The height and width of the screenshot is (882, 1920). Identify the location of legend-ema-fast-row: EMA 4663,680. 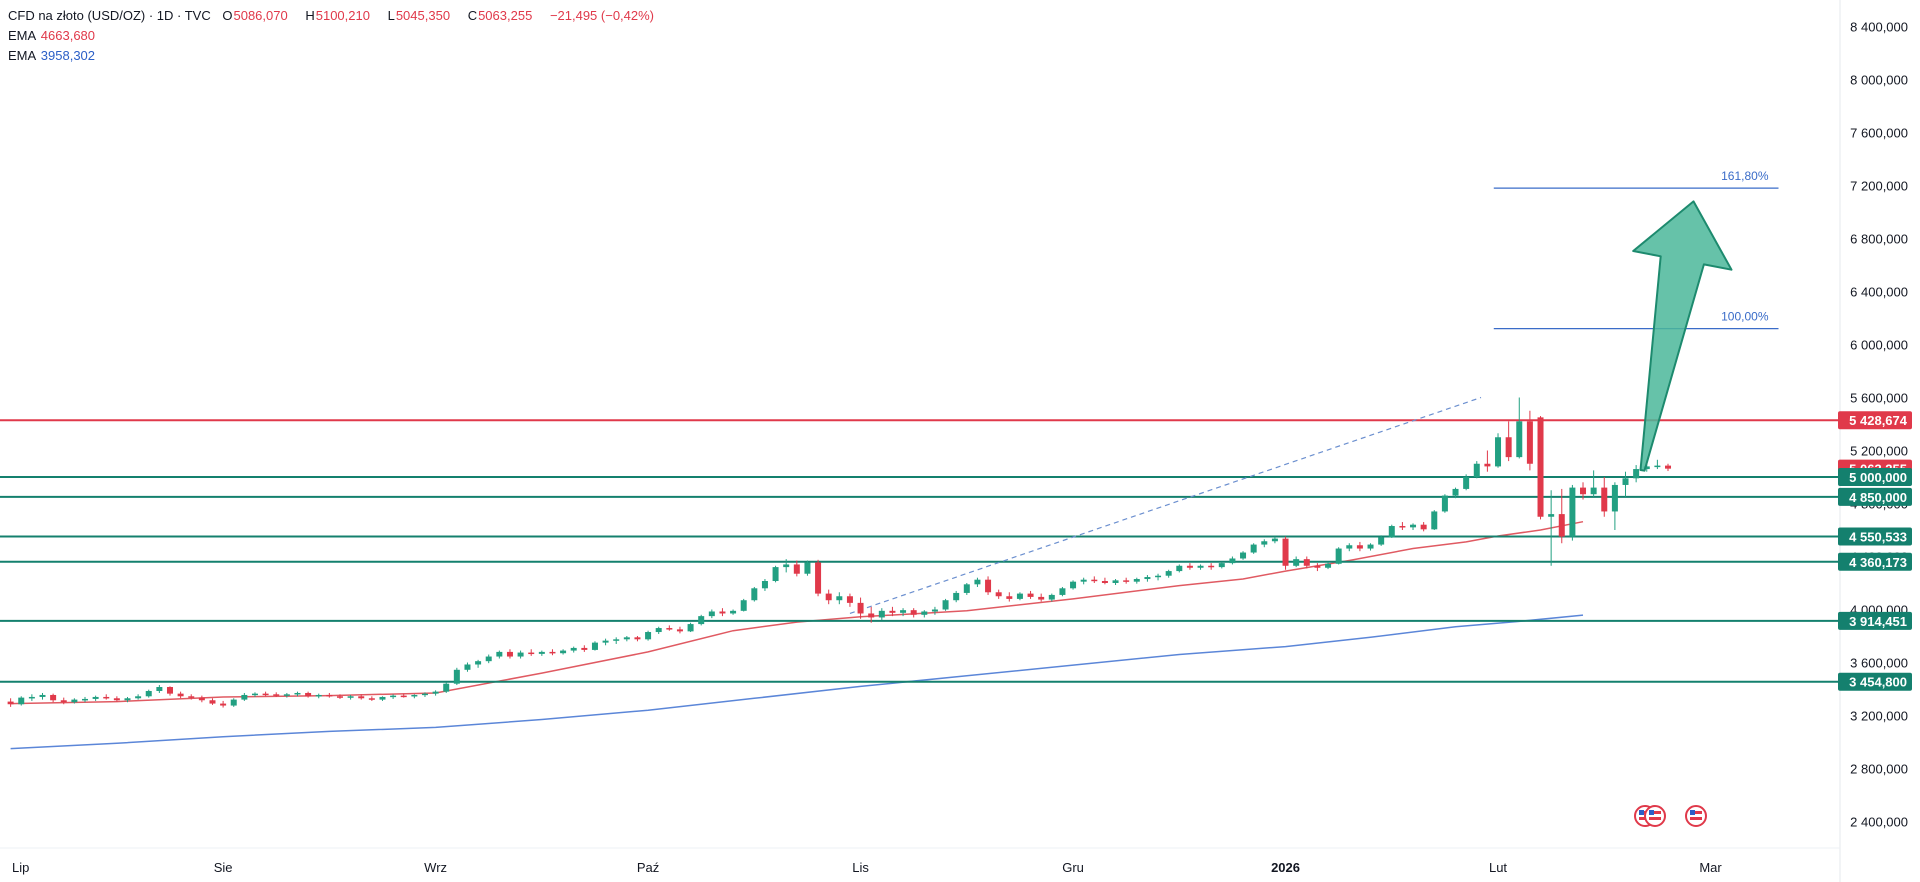
(338, 36).